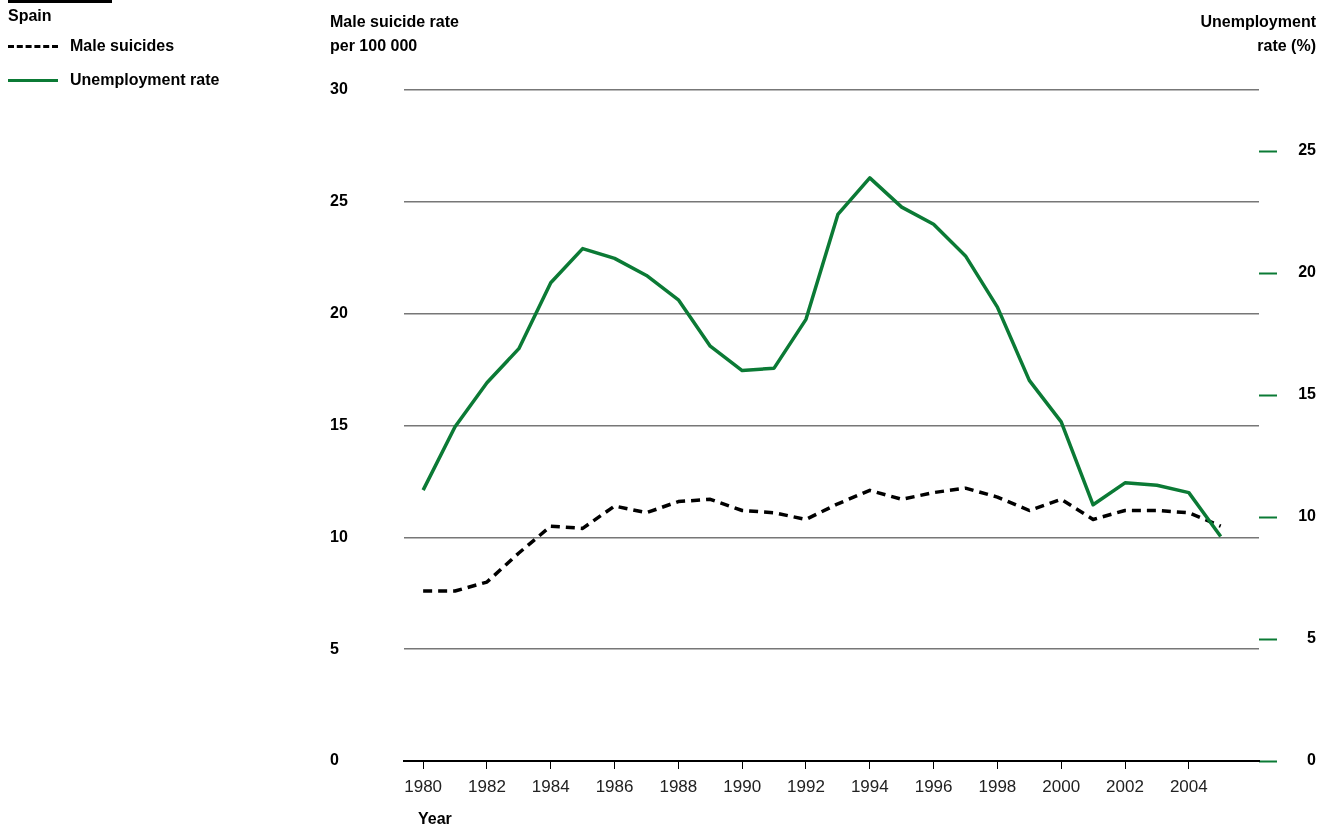  What do you see at coordinates (997, 786) in the screenshot?
I see `x-tick-label: 1998` at bounding box center [997, 786].